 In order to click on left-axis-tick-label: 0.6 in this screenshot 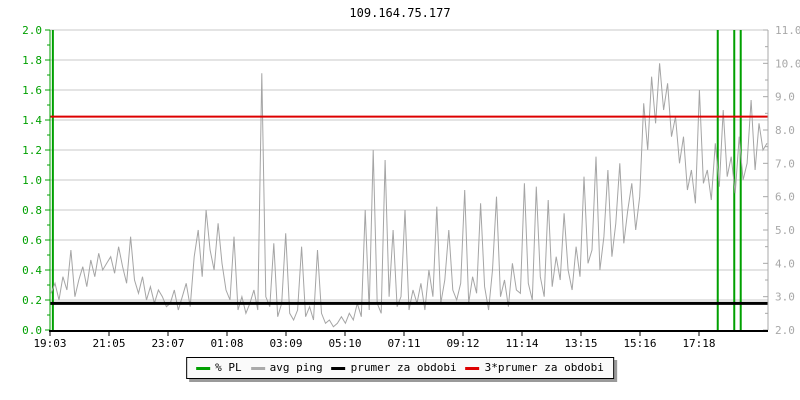, I will do `click(32, 240)`.